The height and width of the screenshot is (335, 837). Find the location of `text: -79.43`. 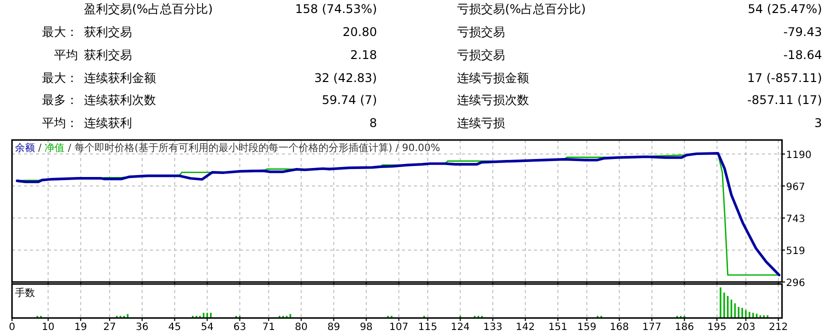

text: -79.43 is located at coordinates (802, 32).